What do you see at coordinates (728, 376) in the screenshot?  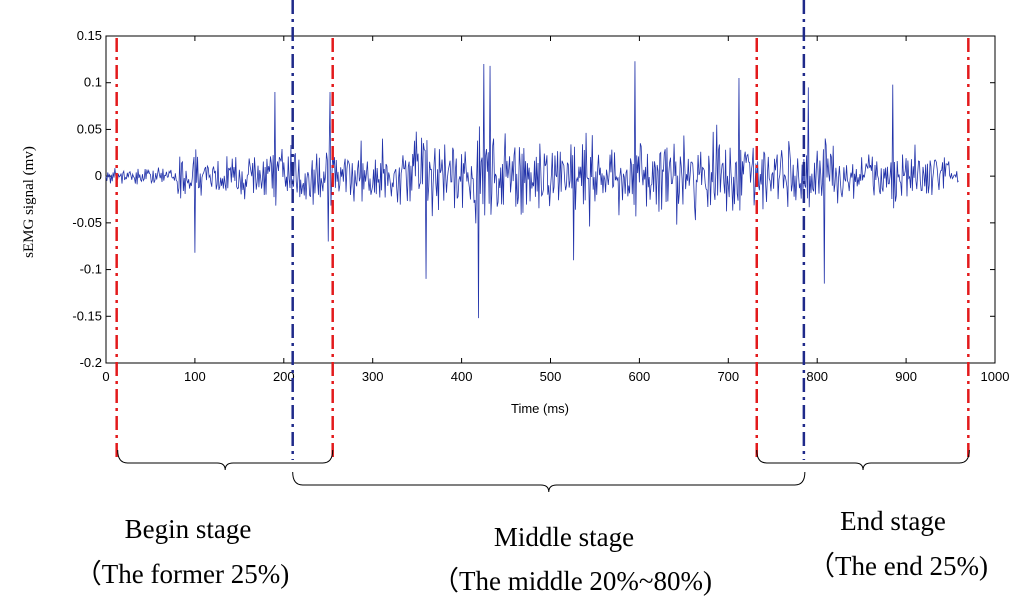 I see `x-tick-label: 700` at bounding box center [728, 376].